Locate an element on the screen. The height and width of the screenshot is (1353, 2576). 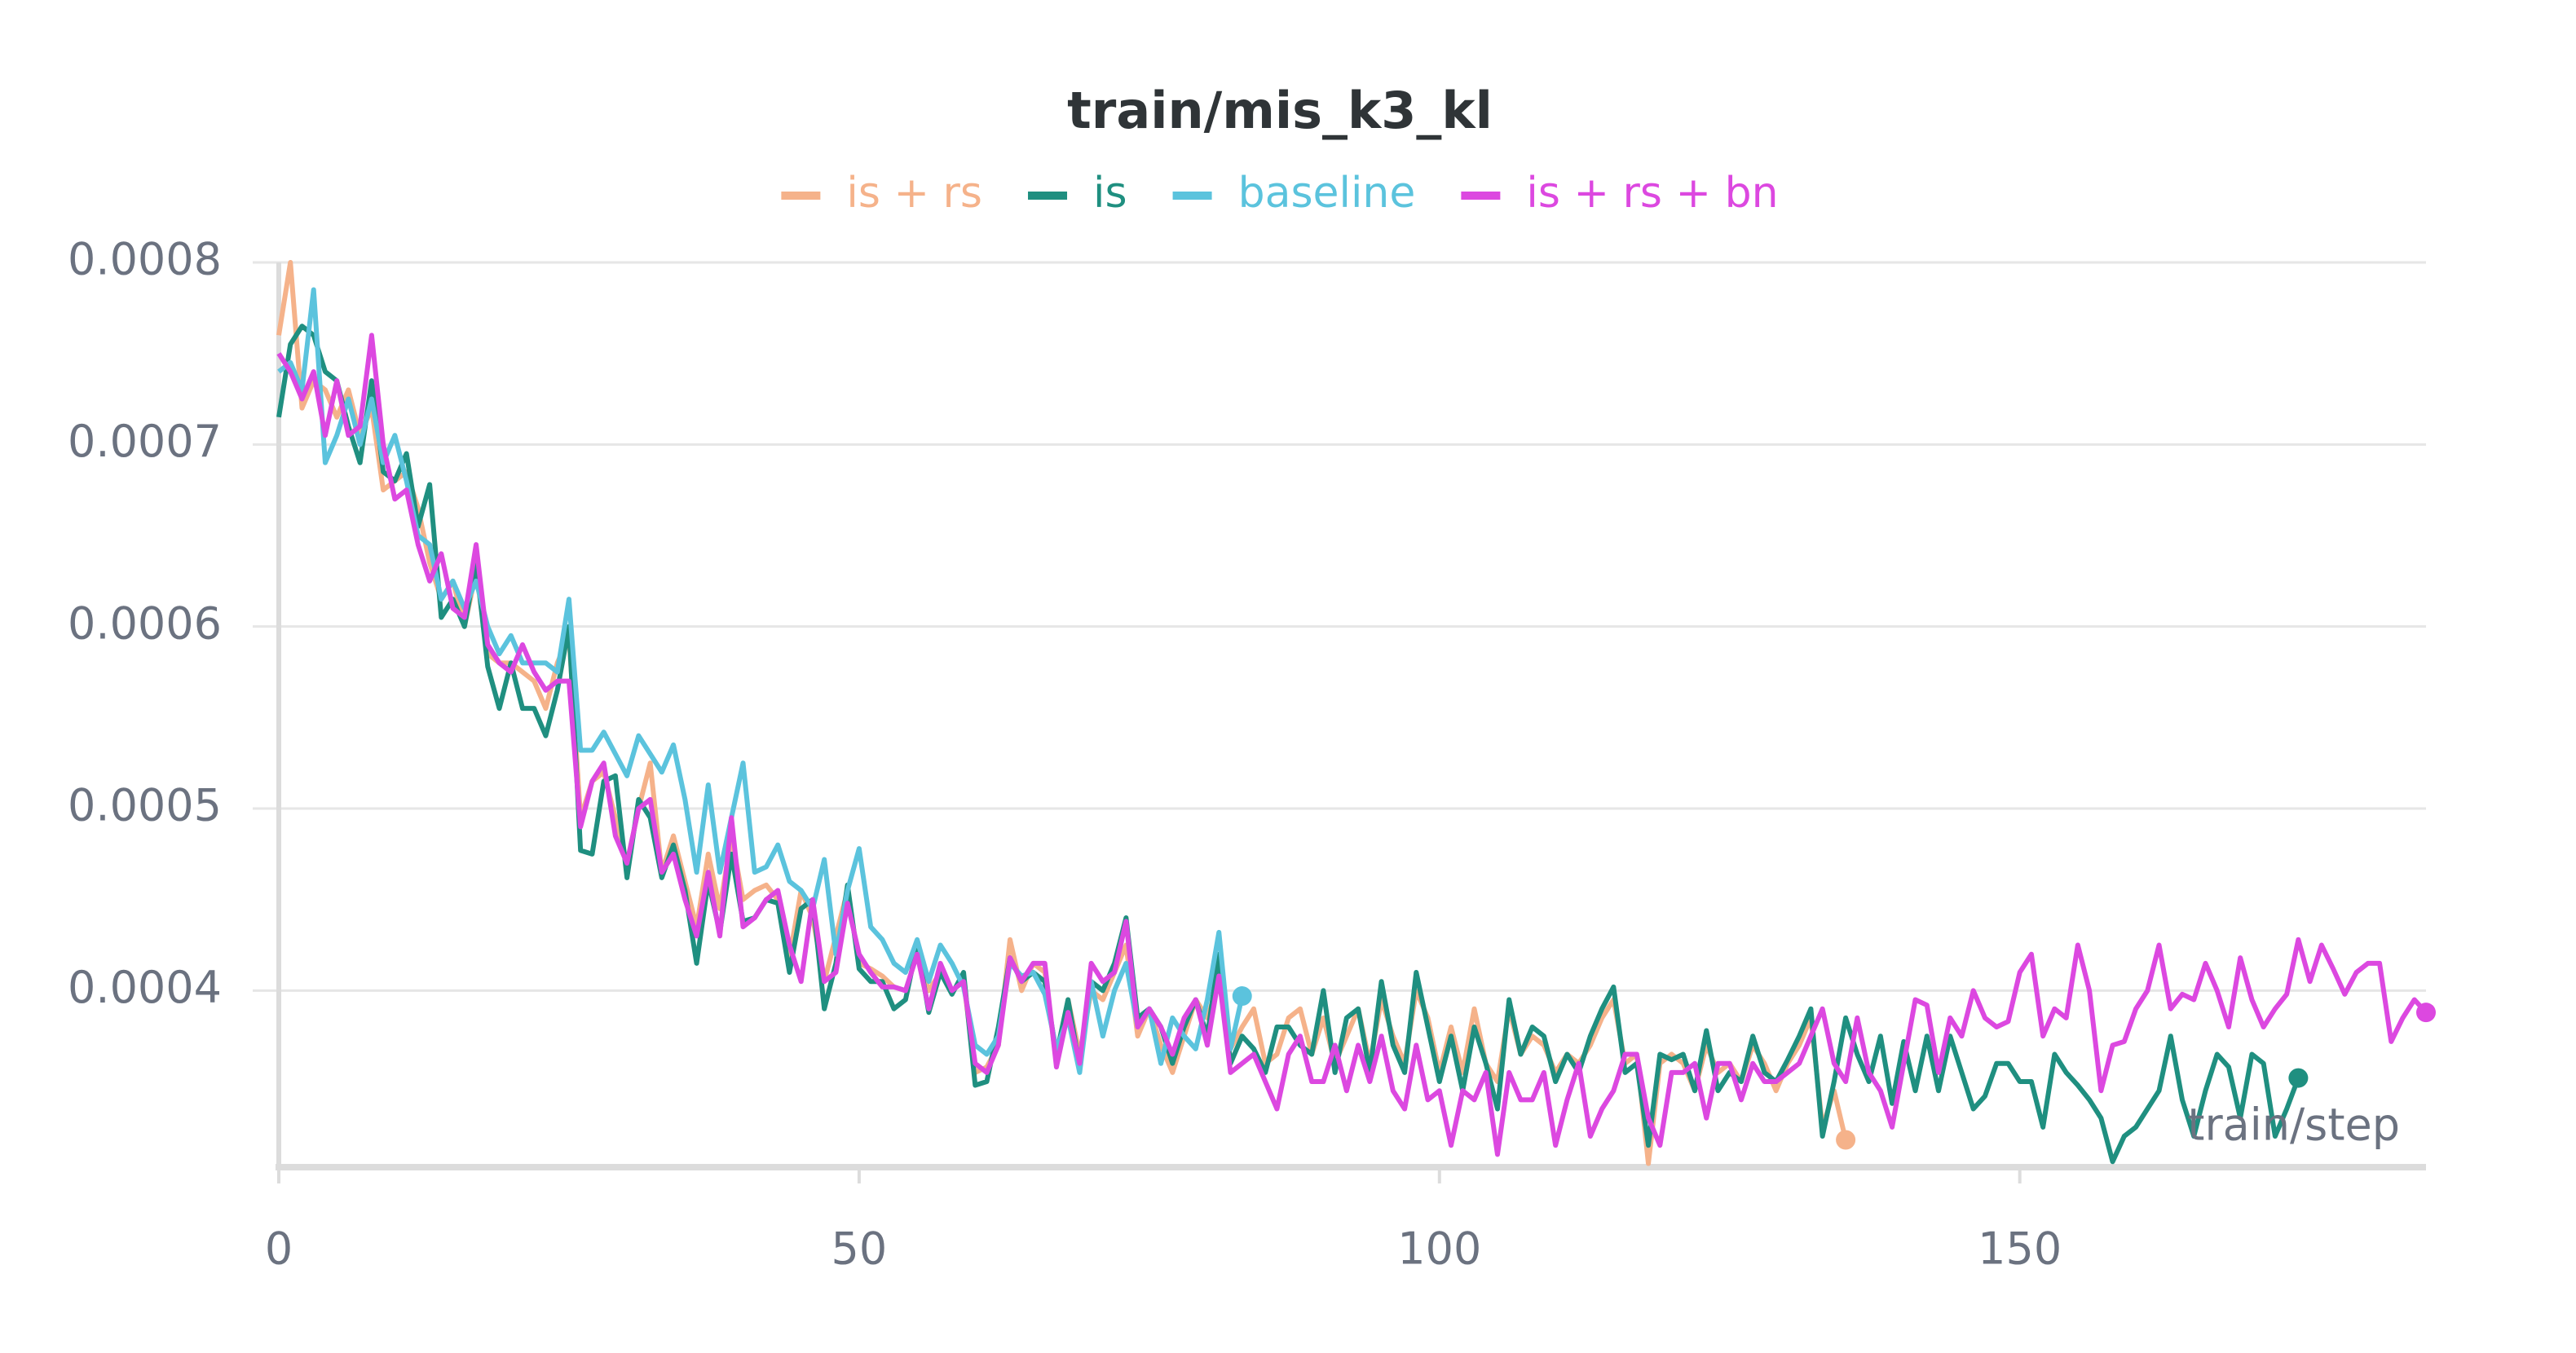
x-tick-label: 100 is located at coordinates (1439, 1249).